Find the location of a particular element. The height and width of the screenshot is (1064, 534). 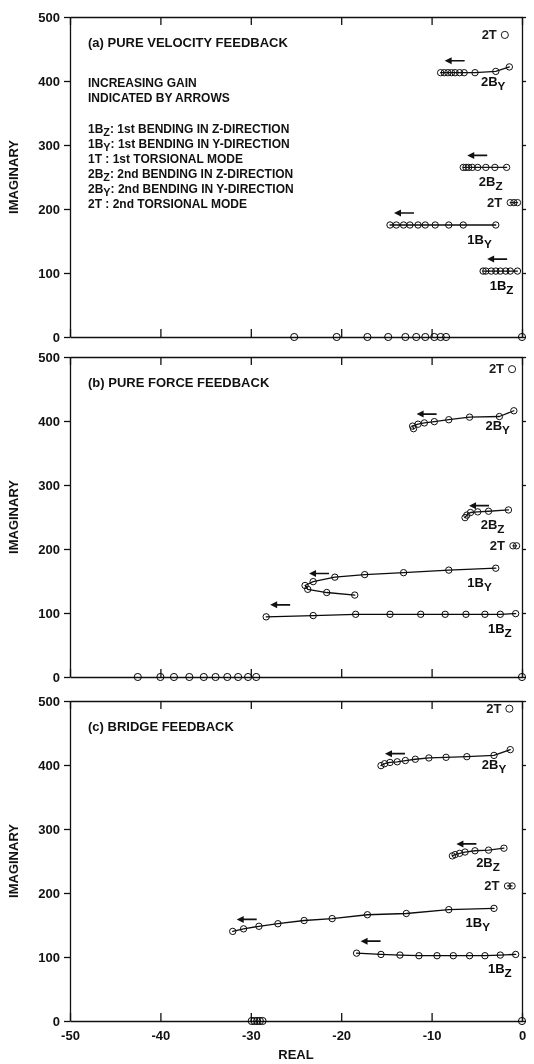

annotation: 1B$_{Y}$: 1st BENDING IN Y-DIRECTION is located at coordinates (189, 145).